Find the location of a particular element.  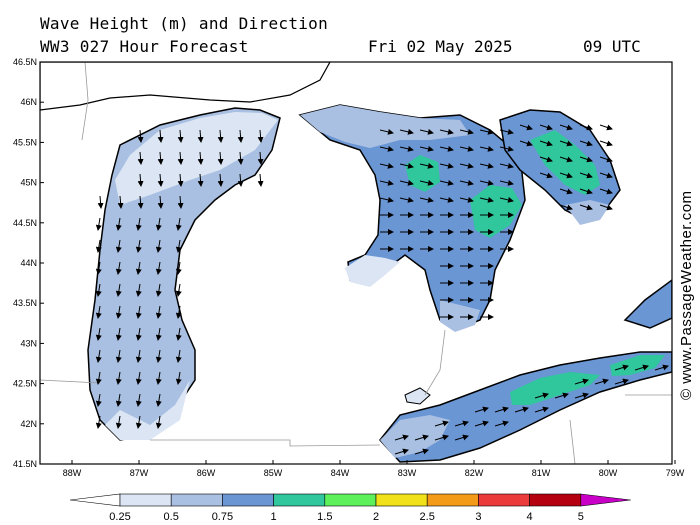

lat-label: 44N is located at coordinates (28, 263).